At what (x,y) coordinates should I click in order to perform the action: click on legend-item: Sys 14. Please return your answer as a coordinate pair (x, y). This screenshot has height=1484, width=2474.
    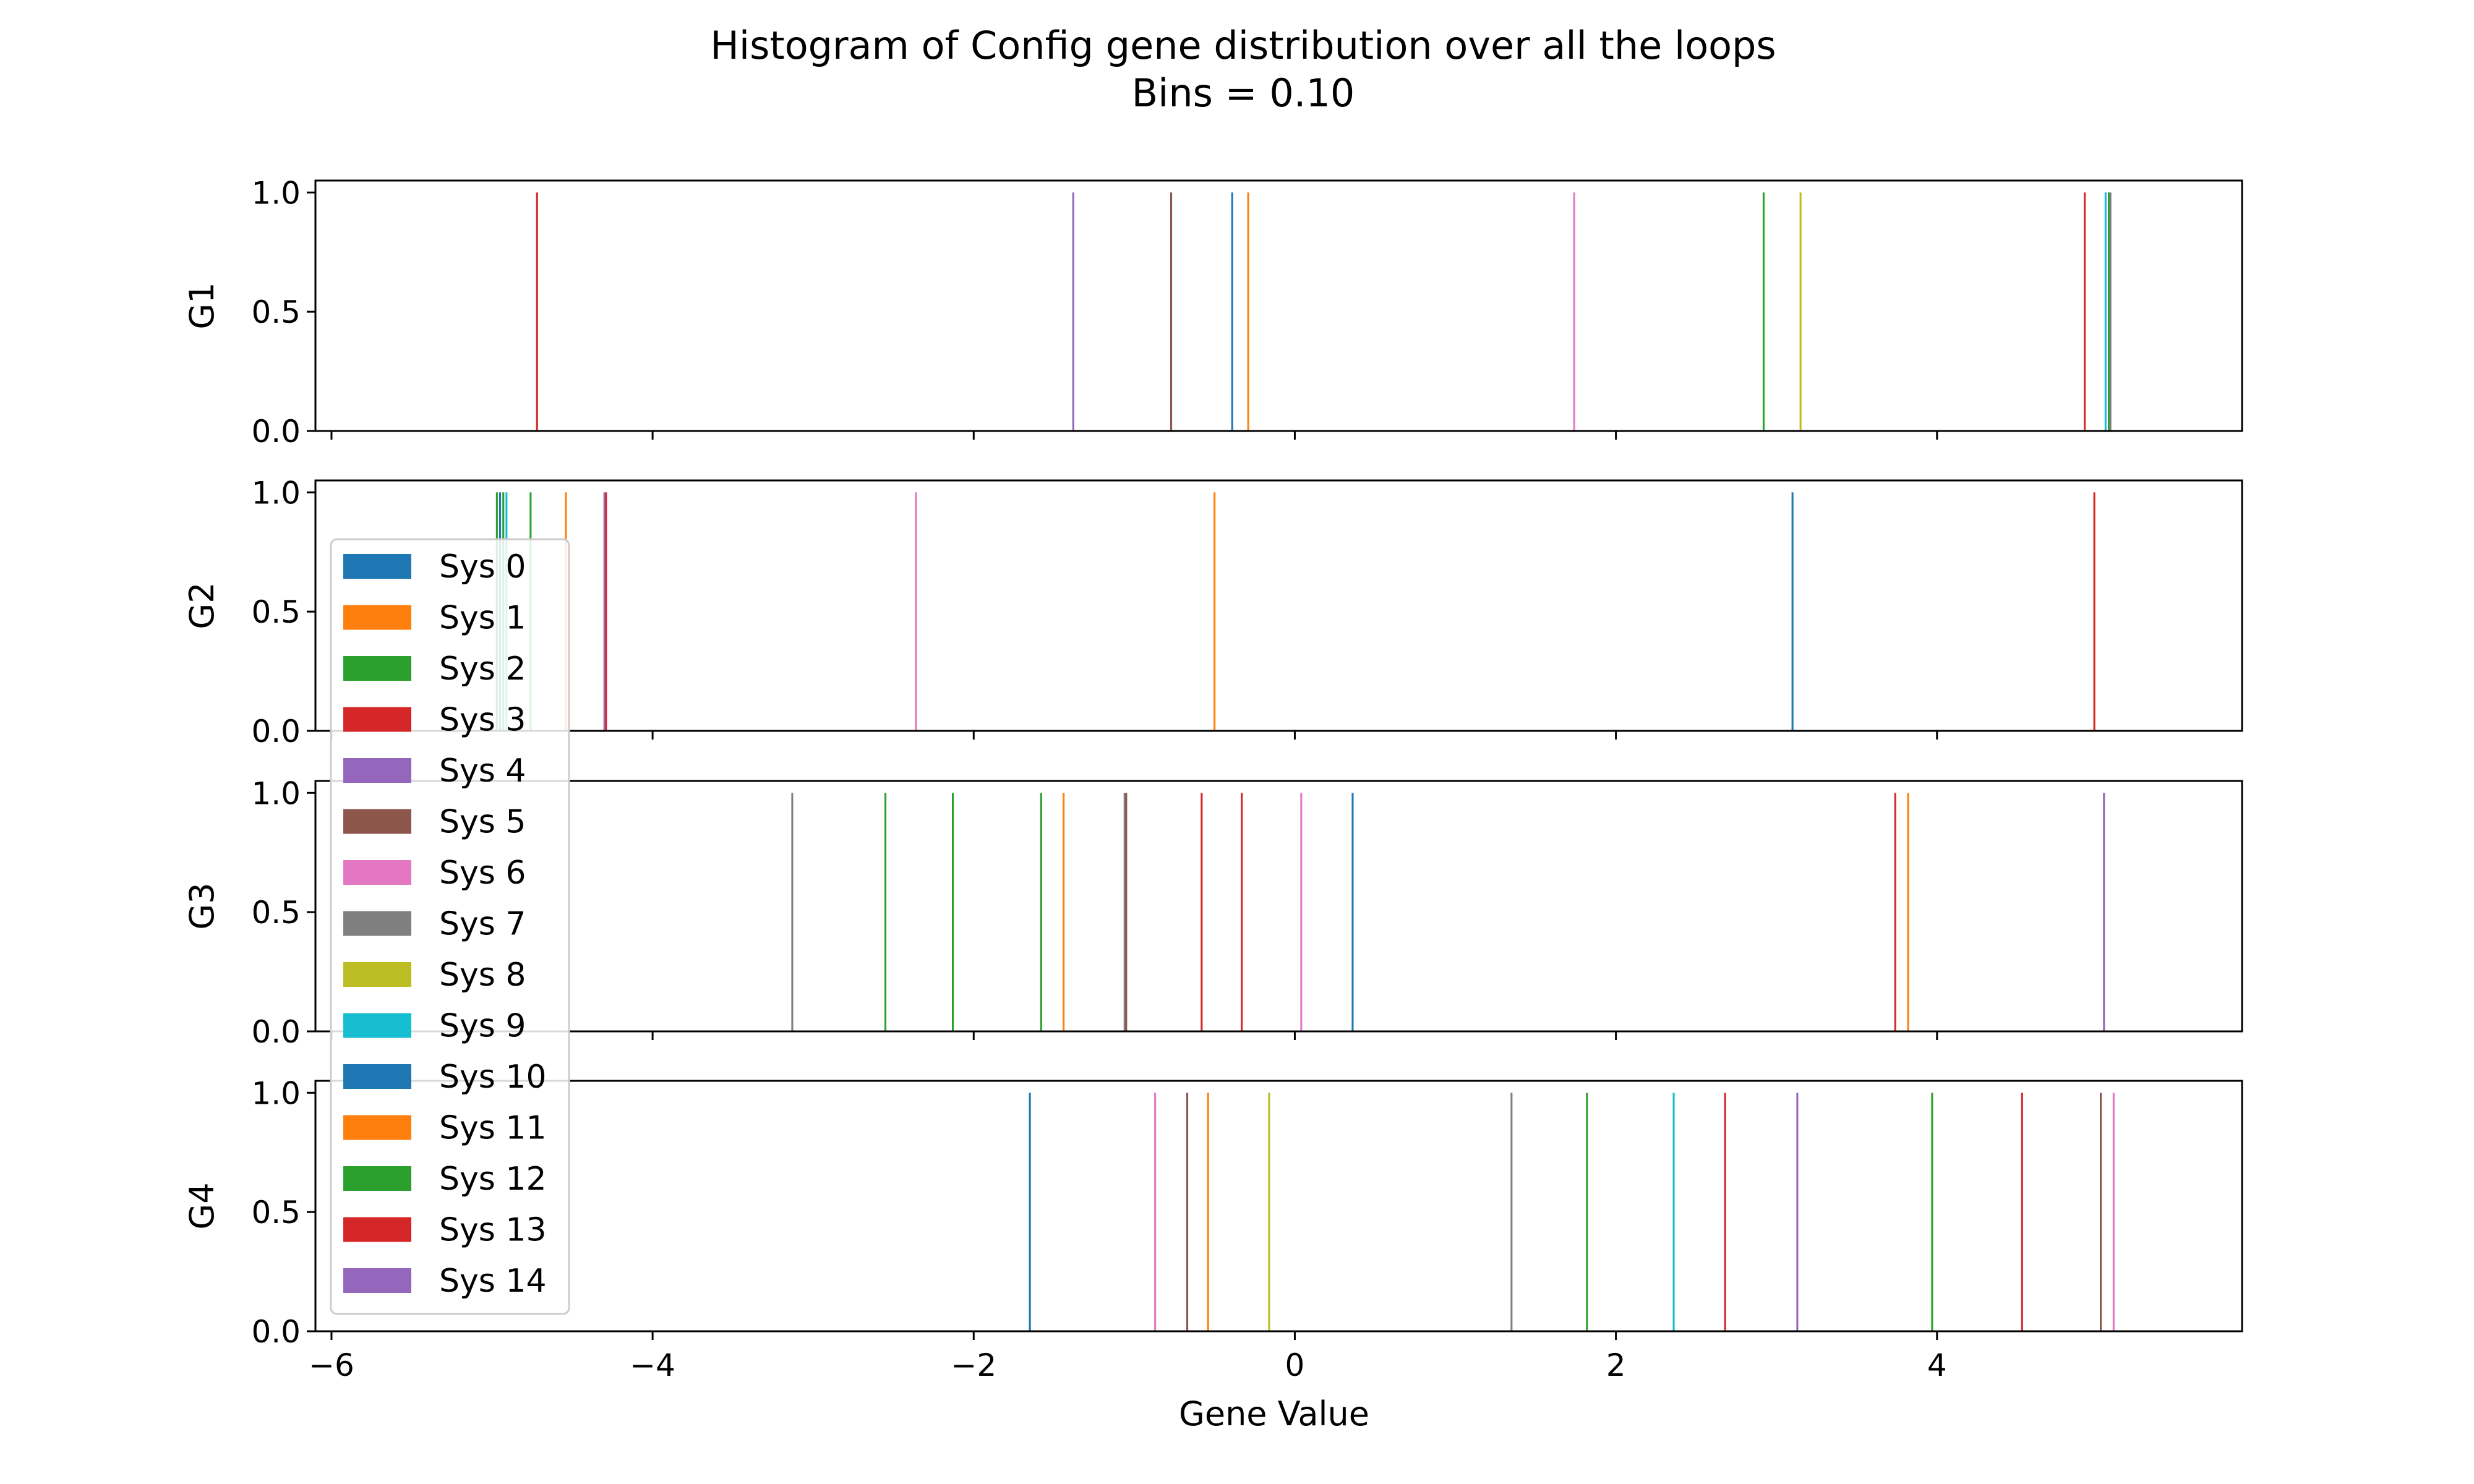
    Looking at the image, I should click on (445, 1281).